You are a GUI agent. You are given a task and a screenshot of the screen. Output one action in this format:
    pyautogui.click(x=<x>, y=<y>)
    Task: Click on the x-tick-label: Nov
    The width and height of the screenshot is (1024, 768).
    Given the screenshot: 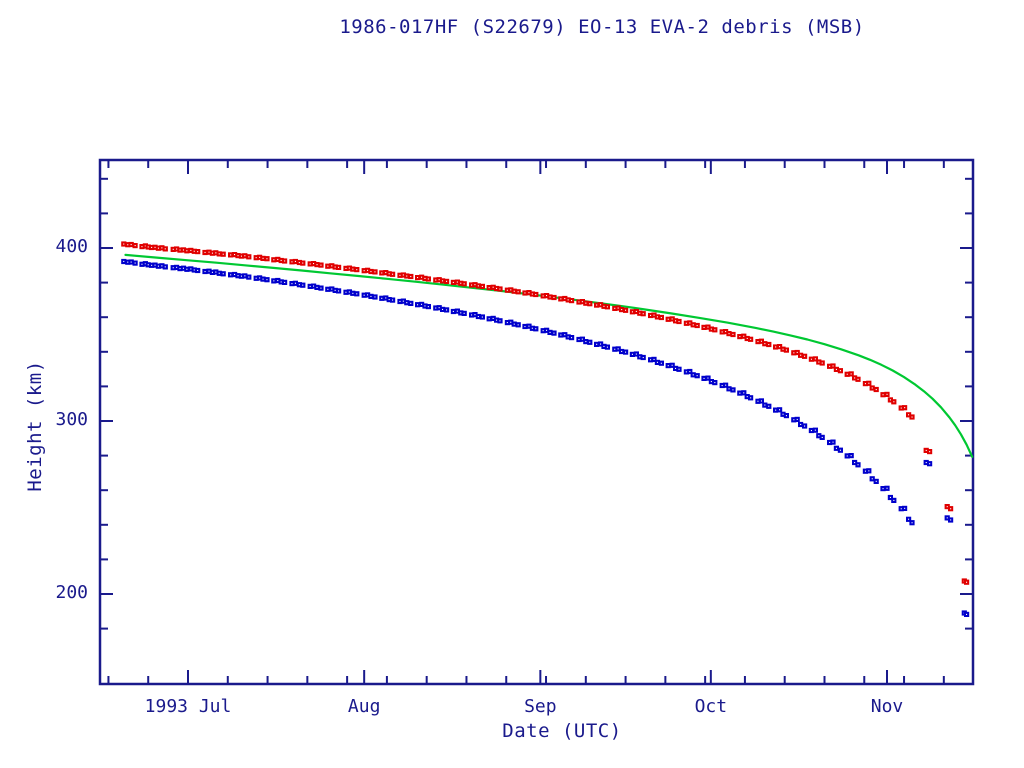 What is the action you would take?
    pyautogui.click(x=887, y=706)
    